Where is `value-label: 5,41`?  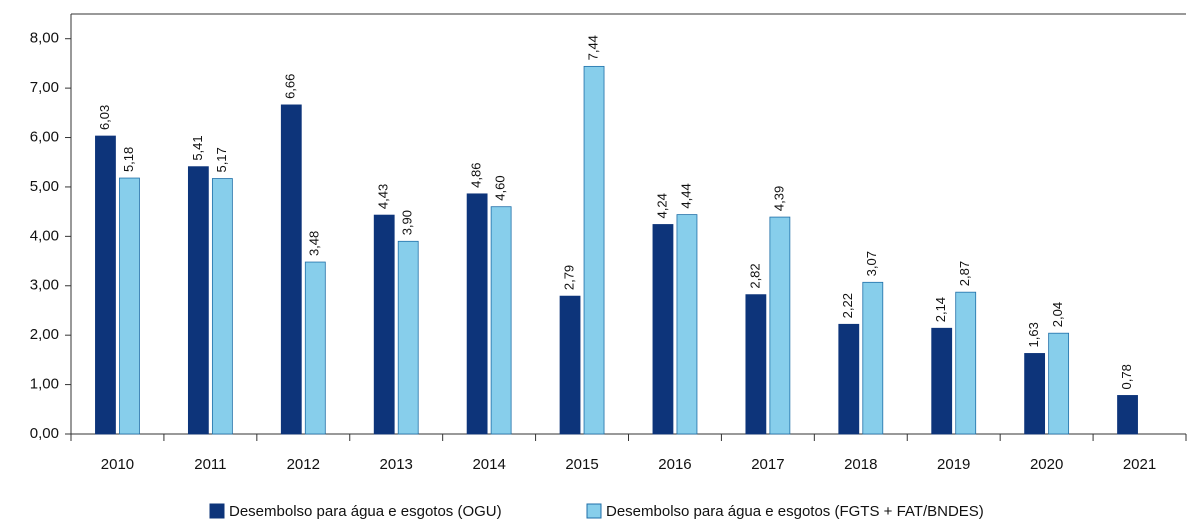
value-label: 5,41 is located at coordinates (197, 147).